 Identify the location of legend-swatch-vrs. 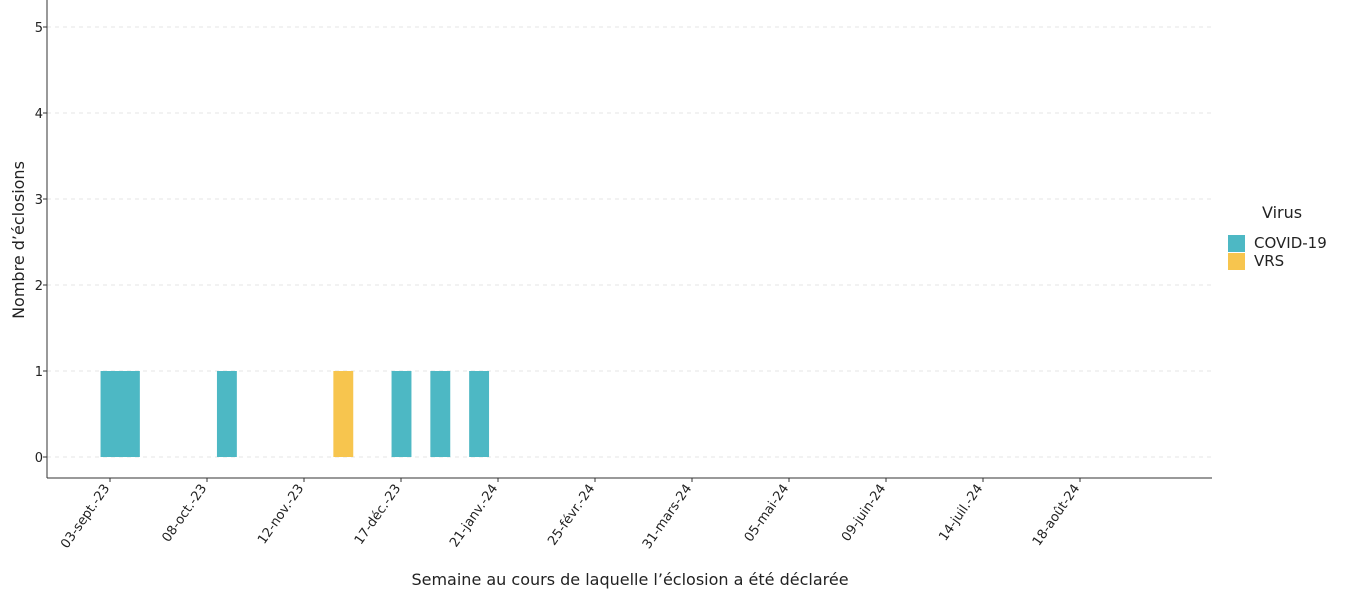
(1236, 261).